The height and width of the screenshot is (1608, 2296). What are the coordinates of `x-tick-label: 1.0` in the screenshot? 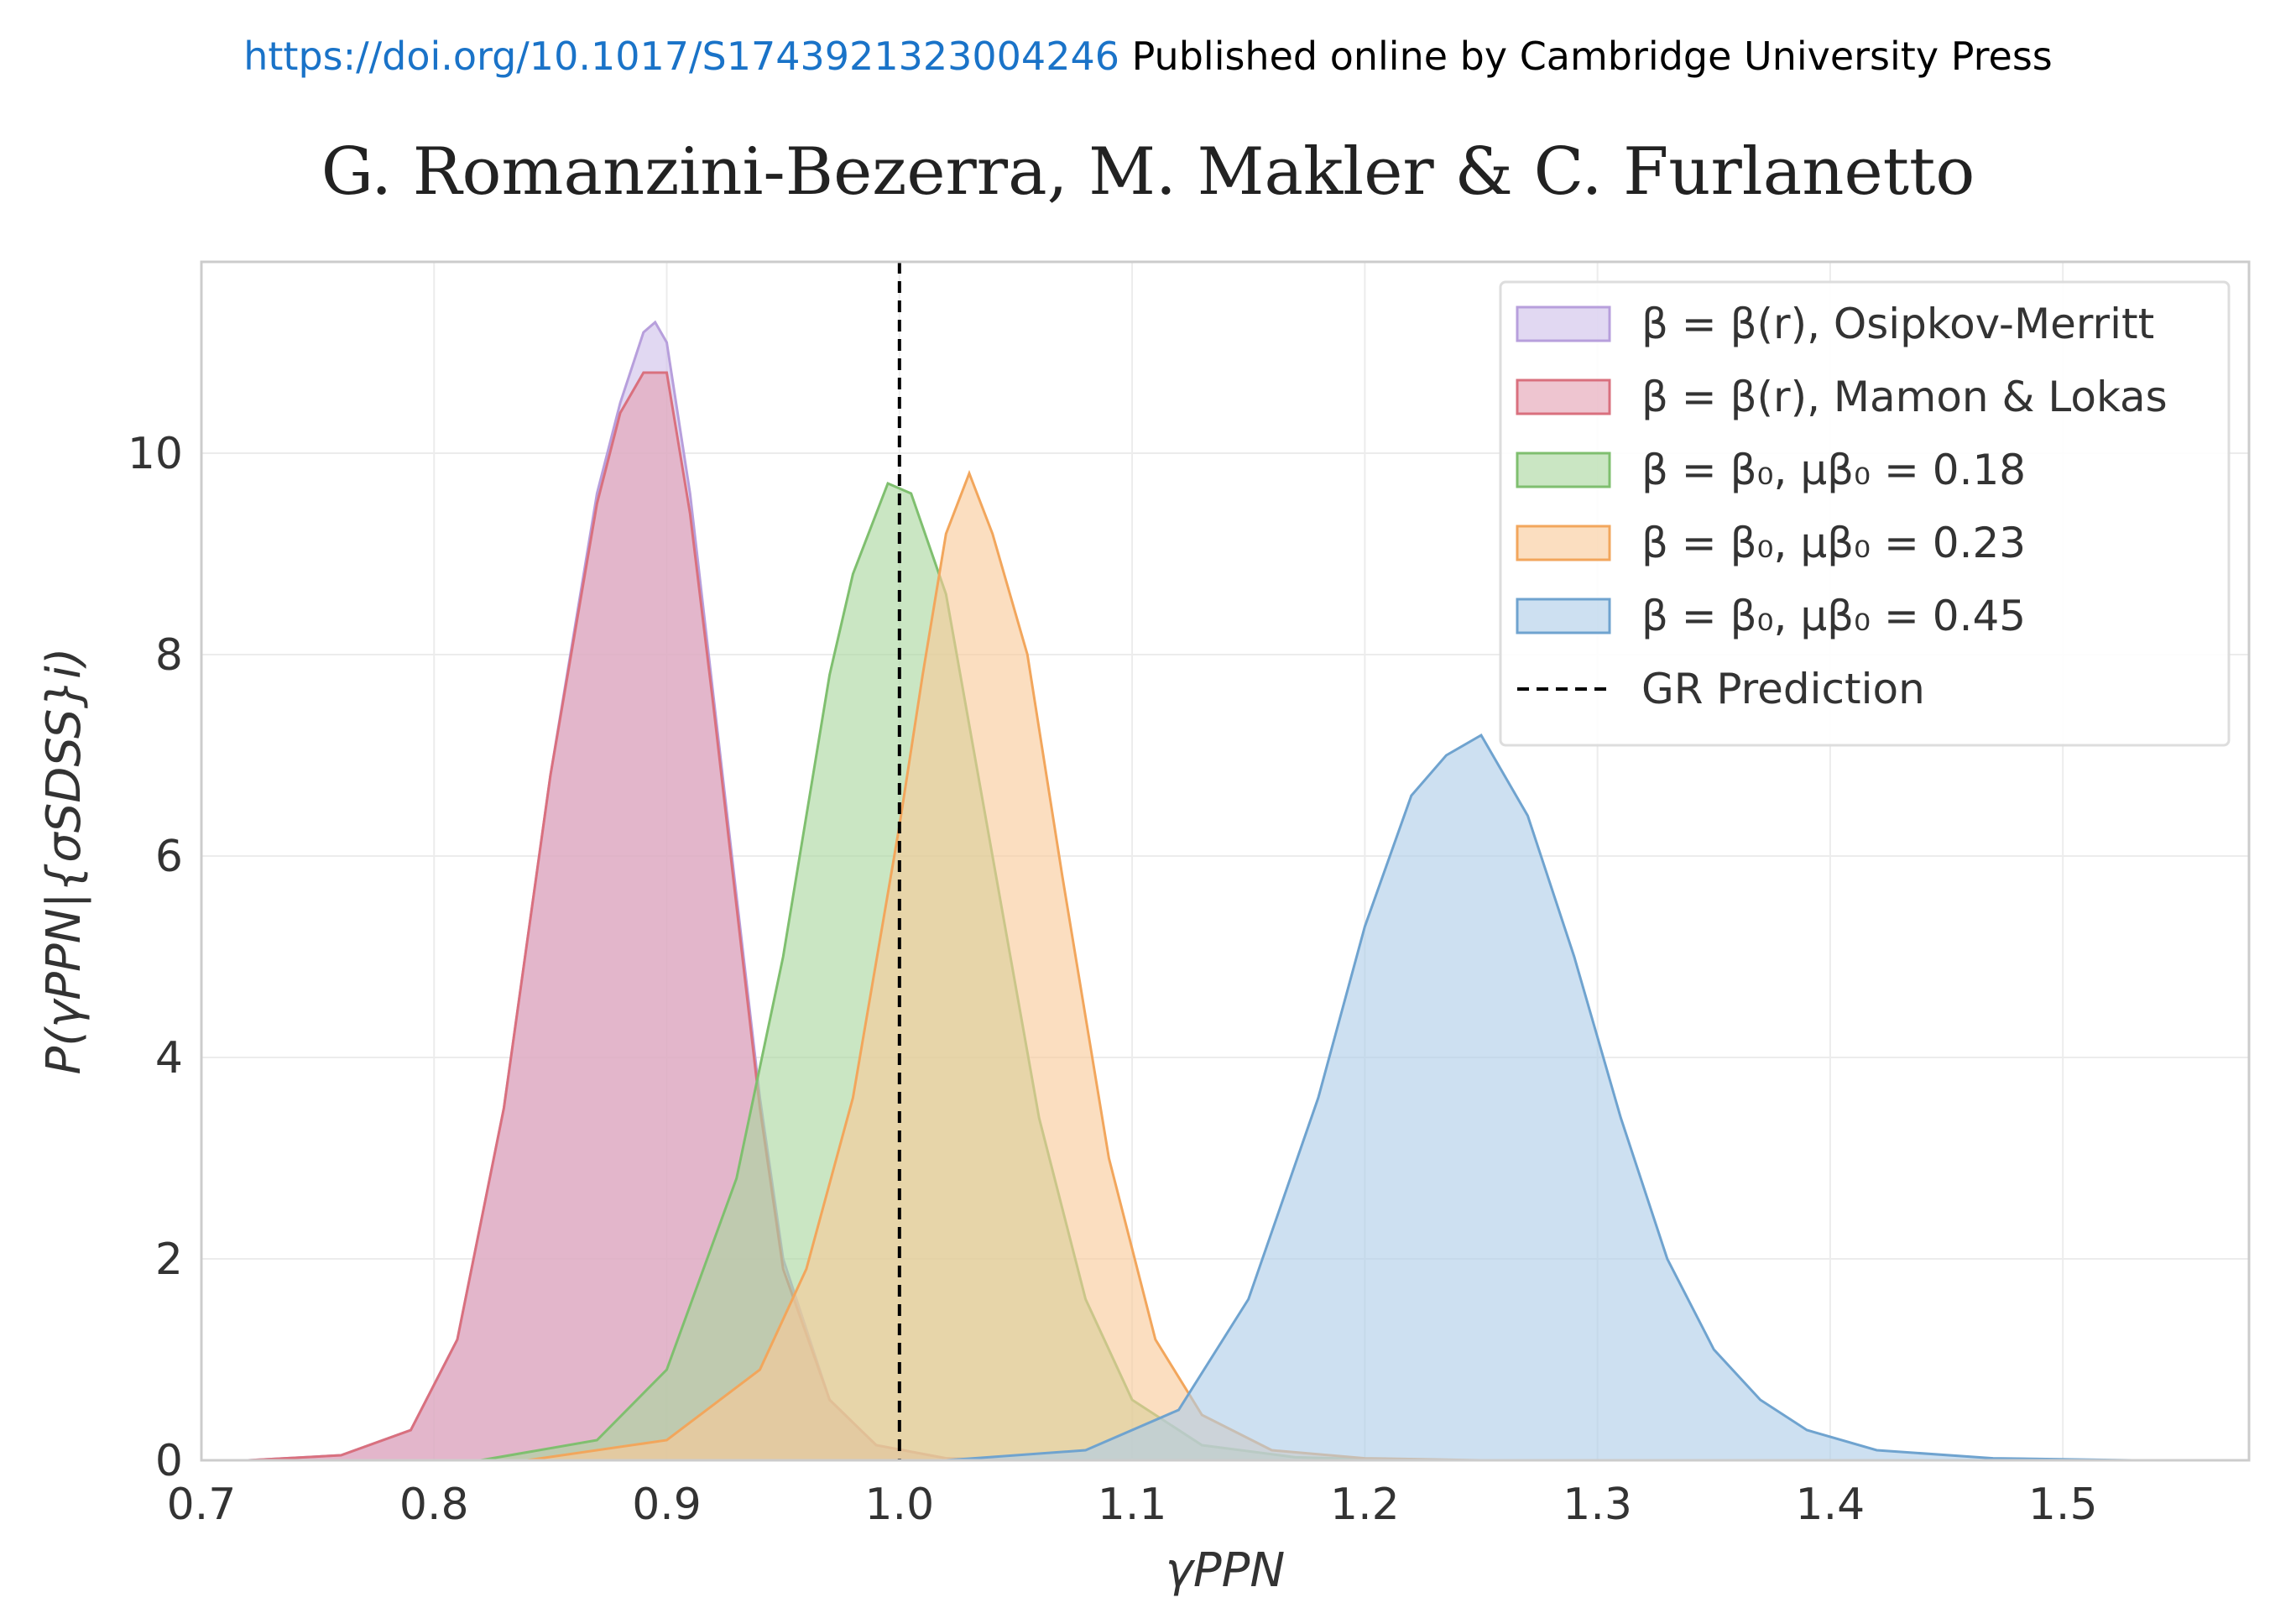 It's located at (899, 1505).